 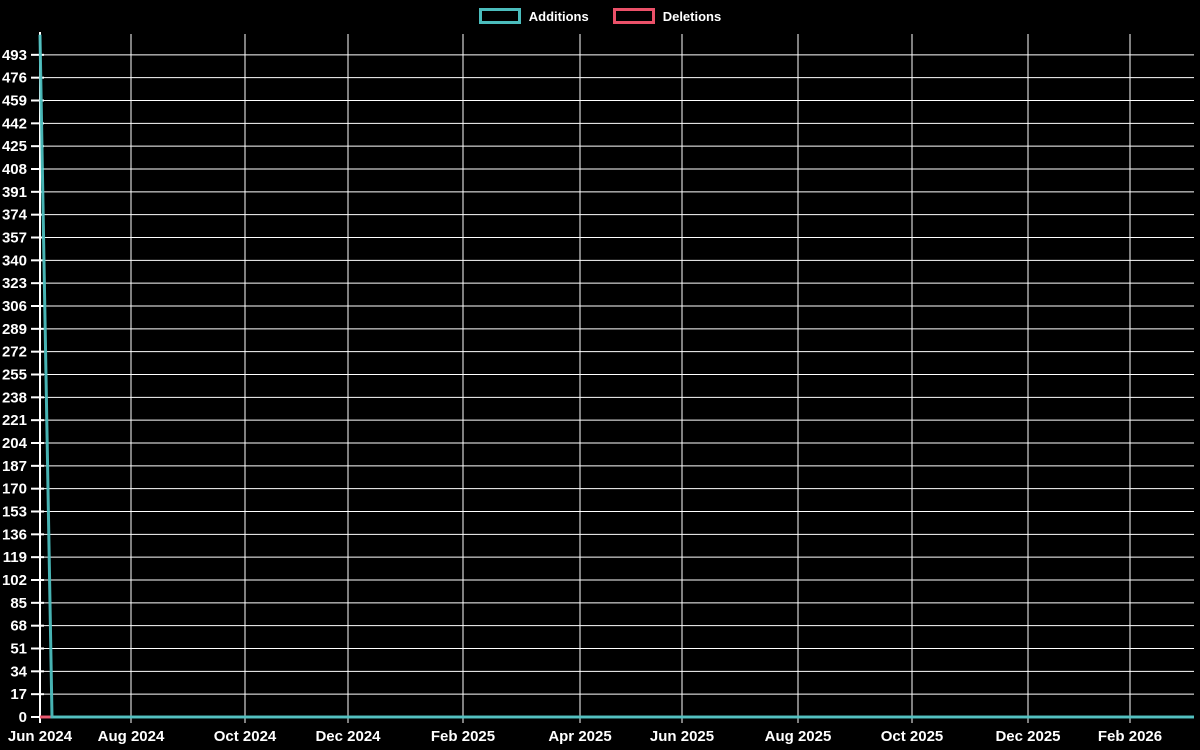 What do you see at coordinates (14, 329) in the screenshot?
I see `y-tick-label: 289` at bounding box center [14, 329].